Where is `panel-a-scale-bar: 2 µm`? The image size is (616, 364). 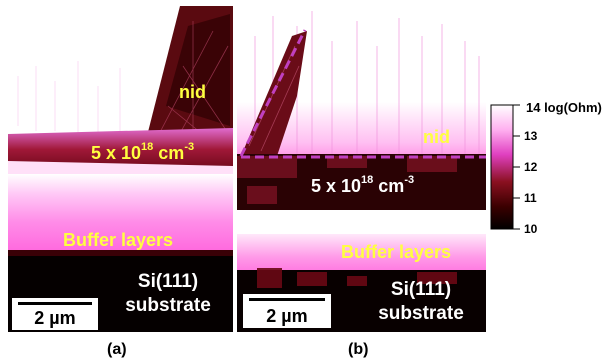 panel-a-scale-bar: 2 µm is located at coordinates (55, 314).